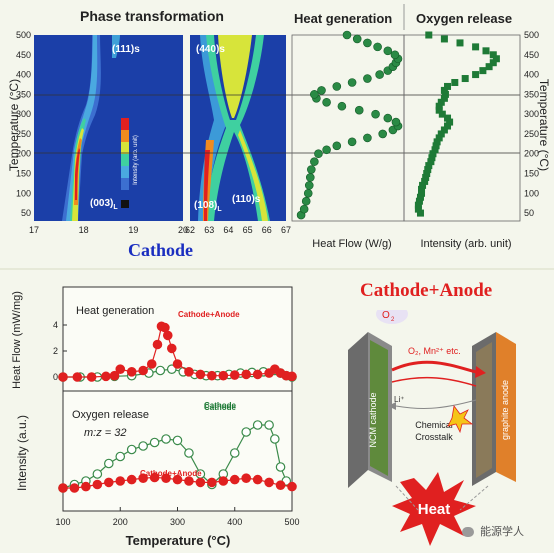 This screenshot has height=553, width=554. Describe the element at coordinates (55, 351) in the screenshot. I see `heat-y-tick-label: 2` at that location.